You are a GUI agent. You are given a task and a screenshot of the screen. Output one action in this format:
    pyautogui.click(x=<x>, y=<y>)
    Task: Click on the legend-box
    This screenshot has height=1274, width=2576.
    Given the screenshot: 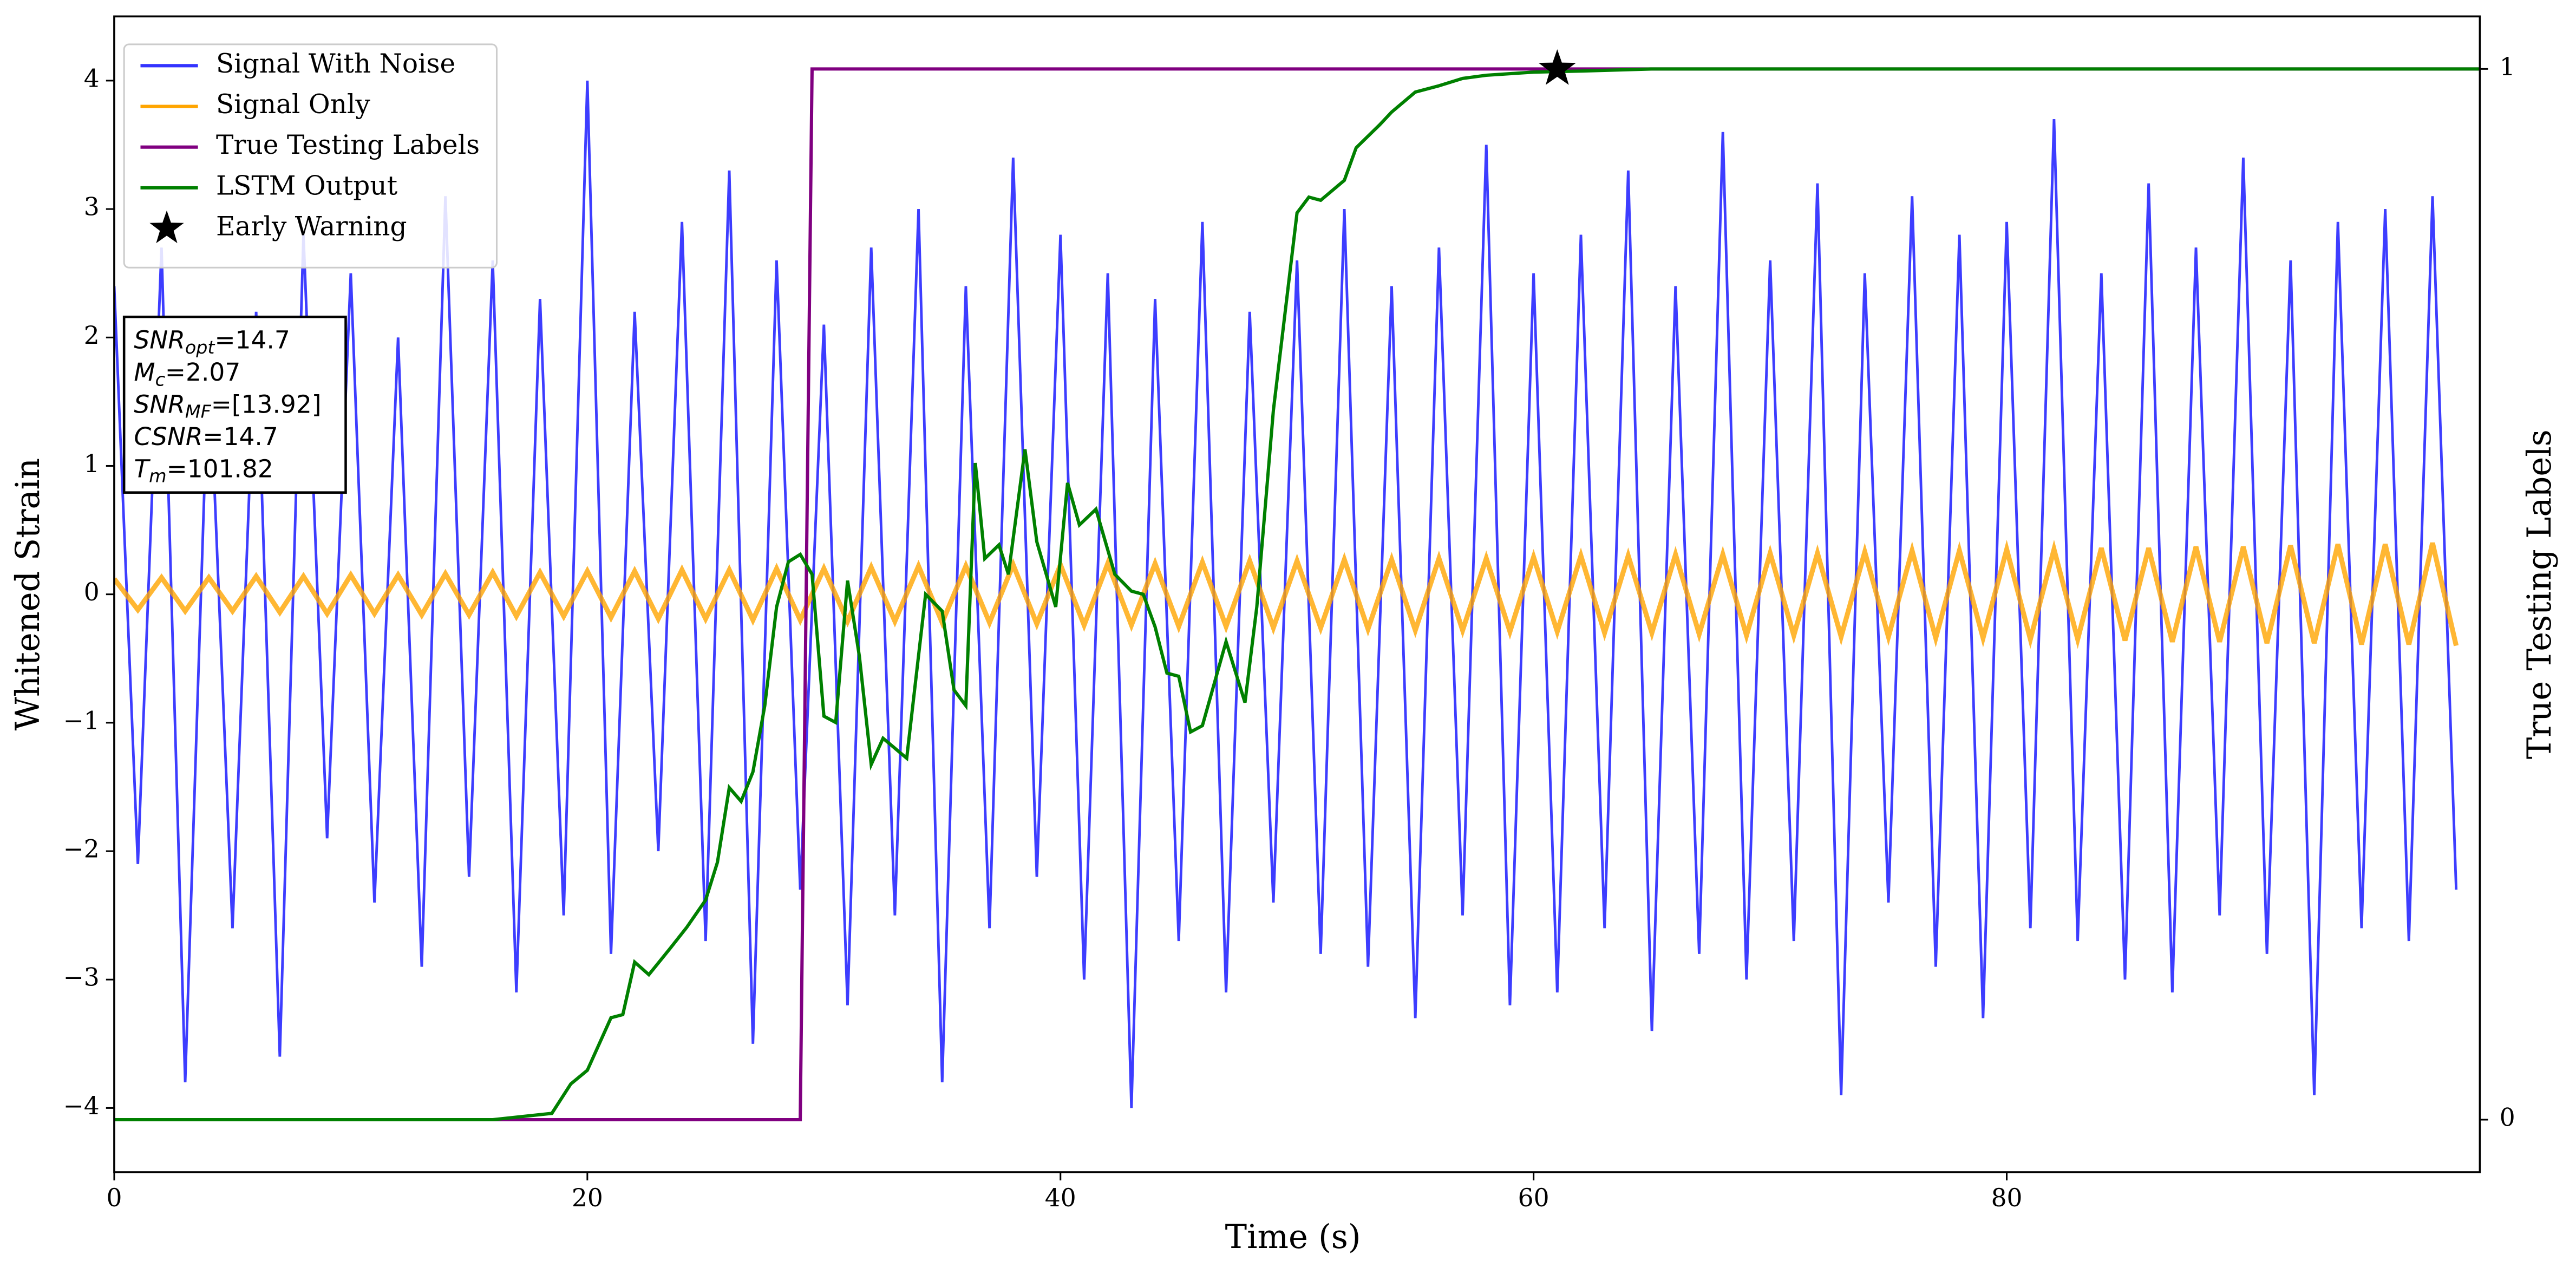 What is the action you would take?
    pyautogui.click(x=310, y=156)
    